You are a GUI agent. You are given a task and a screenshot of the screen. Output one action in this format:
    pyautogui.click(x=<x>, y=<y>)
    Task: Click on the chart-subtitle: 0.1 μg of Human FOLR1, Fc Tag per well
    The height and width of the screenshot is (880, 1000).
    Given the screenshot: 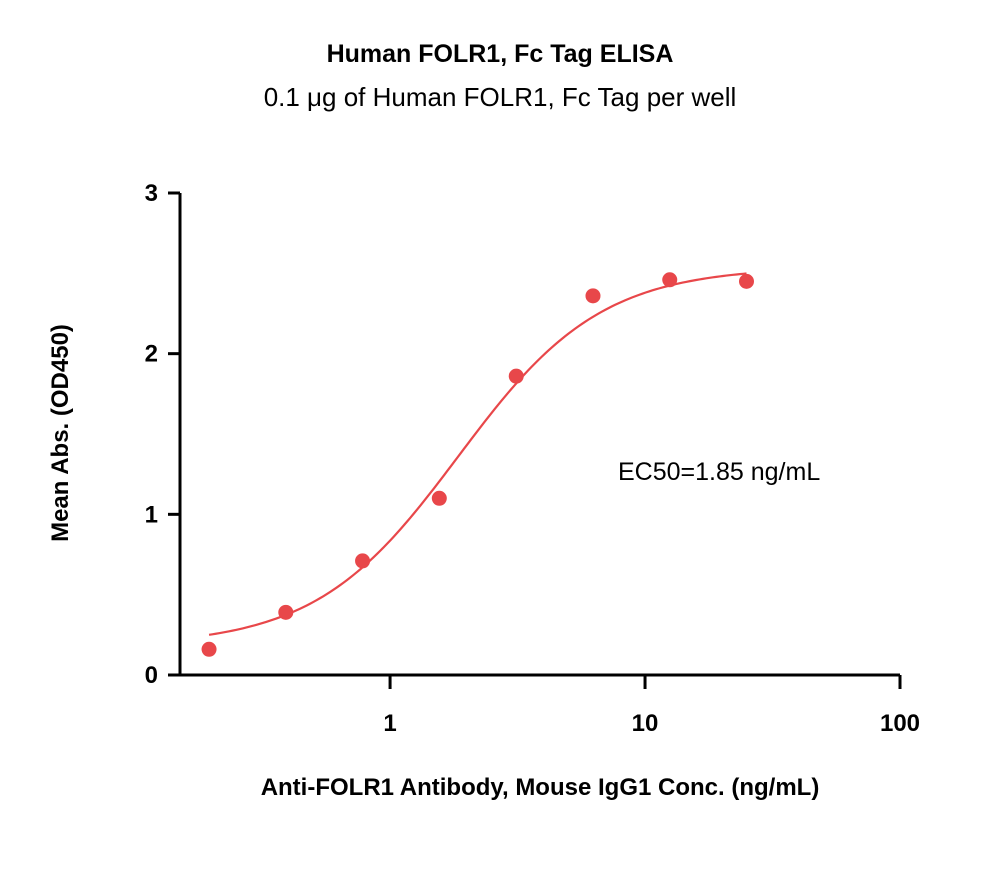 What is the action you would take?
    pyautogui.click(x=500, y=97)
    